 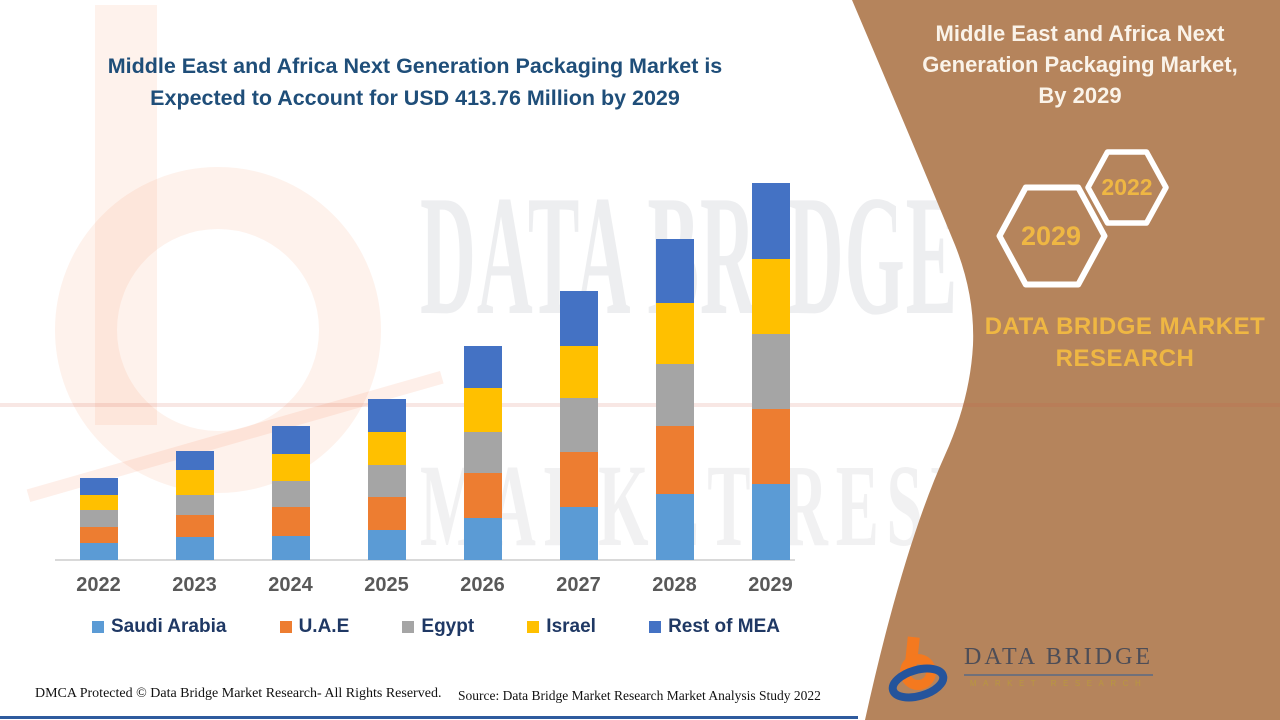 I want to click on chart-legend: Saudi Arabia U.A.E Egypt Israel Rest of MEA, so click(x=436, y=627).